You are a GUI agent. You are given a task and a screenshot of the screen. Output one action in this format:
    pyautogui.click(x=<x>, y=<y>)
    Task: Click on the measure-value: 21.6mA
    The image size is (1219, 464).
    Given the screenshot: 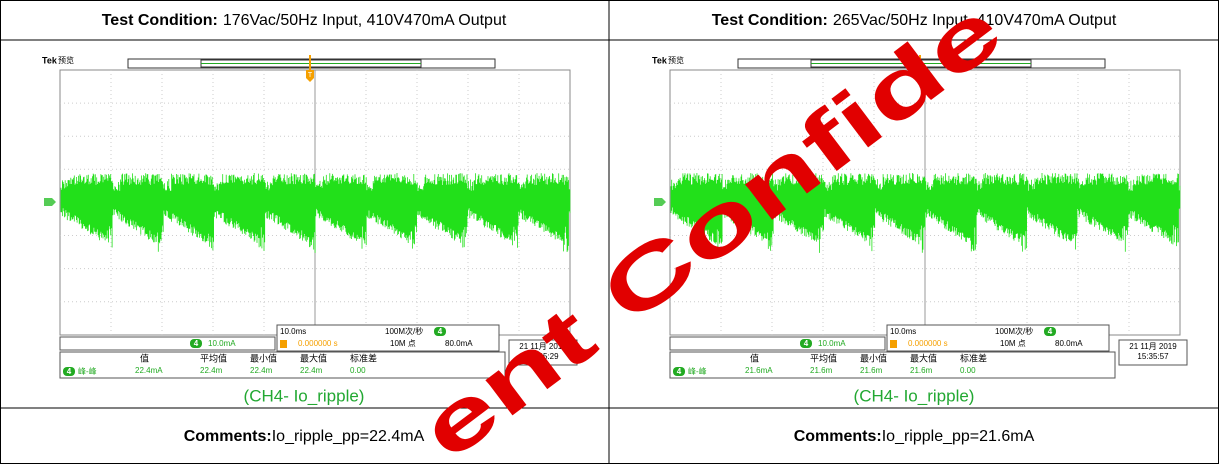 What is the action you would take?
    pyautogui.click(x=759, y=370)
    